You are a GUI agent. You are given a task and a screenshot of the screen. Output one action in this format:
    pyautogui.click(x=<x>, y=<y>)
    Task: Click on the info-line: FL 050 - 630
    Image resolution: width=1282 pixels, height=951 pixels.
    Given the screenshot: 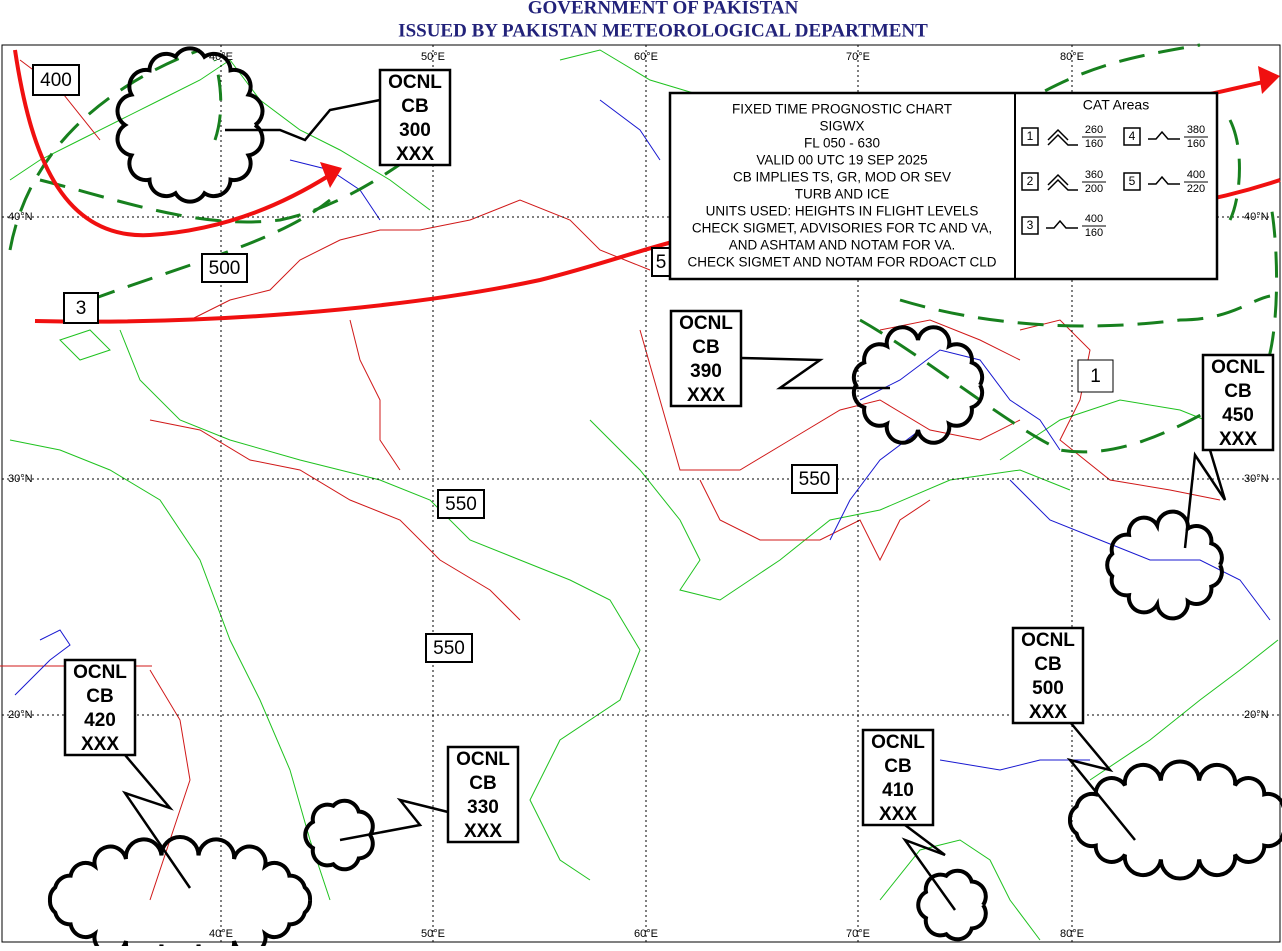 What is the action you would take?
    pyautogui.click(x=842, y=143)
    